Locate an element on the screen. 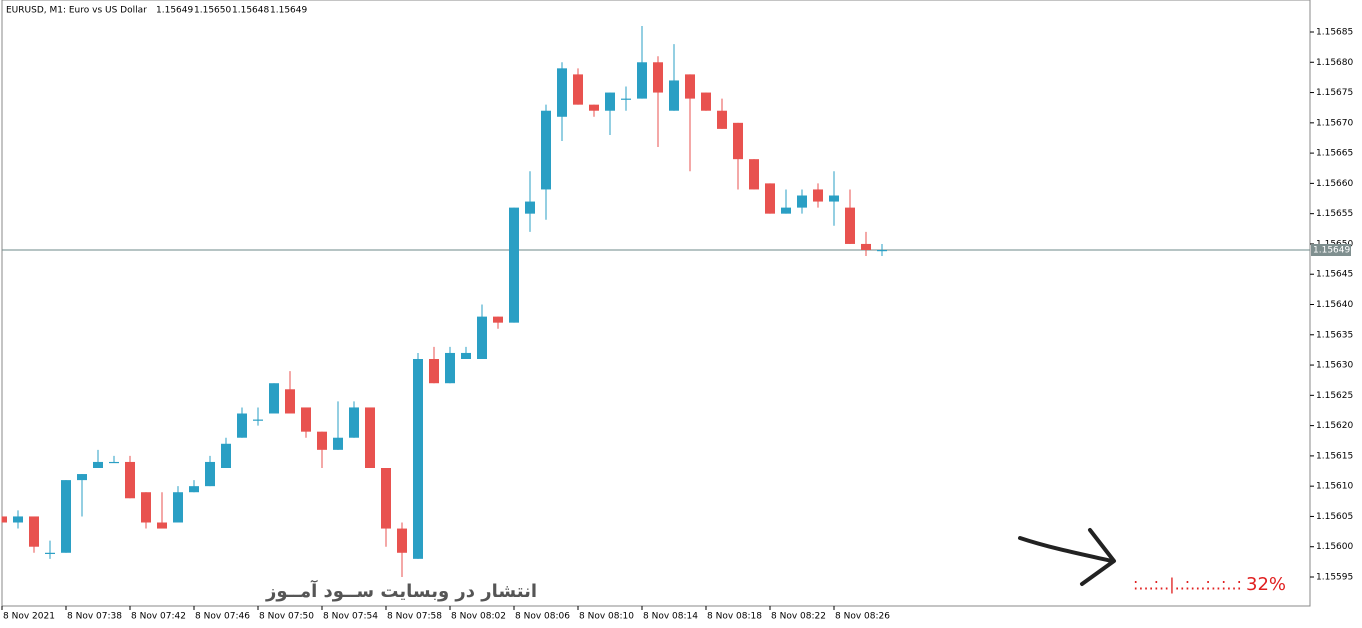  y-tick-label: 1.15610 is located at coordinates (1334, 487).